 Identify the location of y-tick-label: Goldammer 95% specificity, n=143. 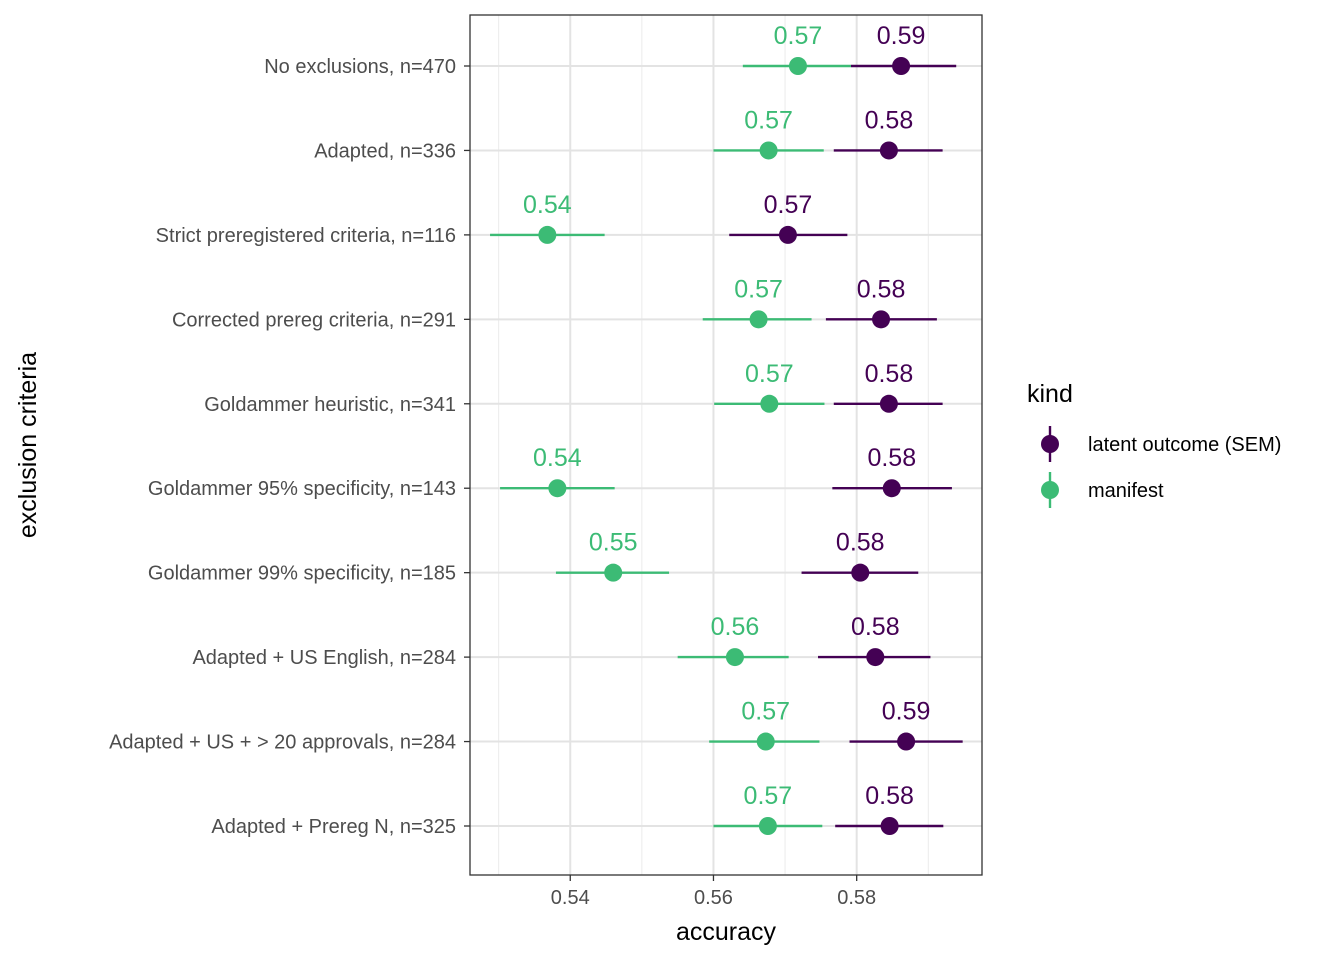
(302, 489).